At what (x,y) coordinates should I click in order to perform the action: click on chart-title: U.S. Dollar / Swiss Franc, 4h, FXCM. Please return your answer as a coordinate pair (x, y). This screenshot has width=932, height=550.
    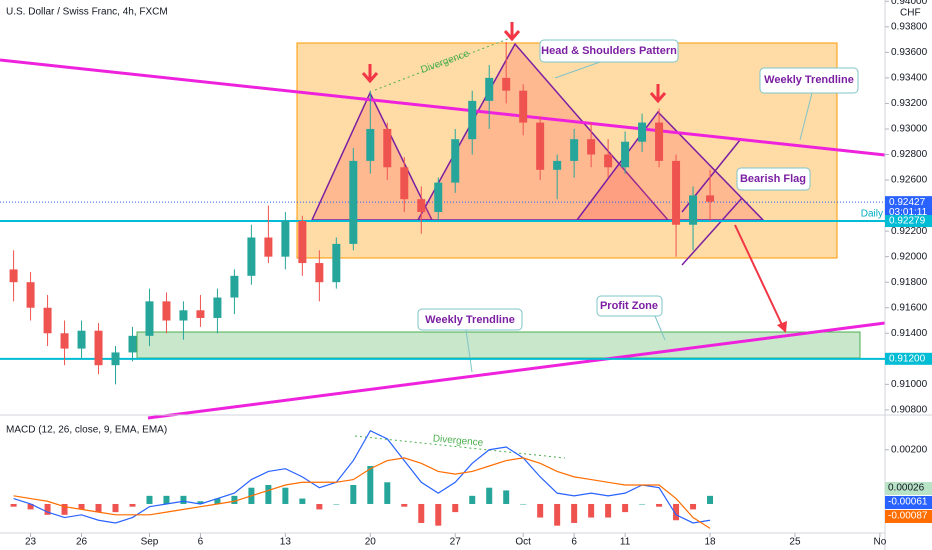
    Looking at the image, I should click on (87, 12).